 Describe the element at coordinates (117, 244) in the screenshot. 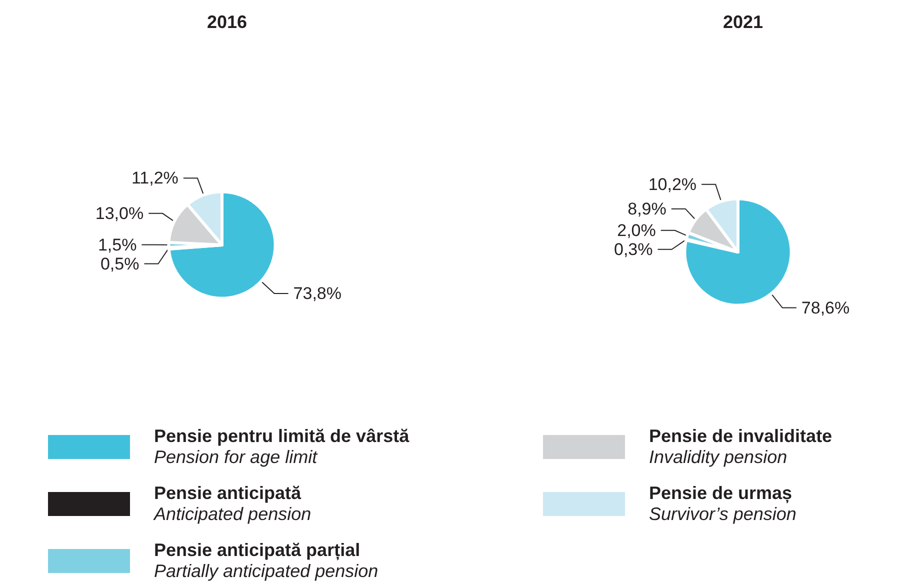

I see `data-label: 1,5%` at that location.